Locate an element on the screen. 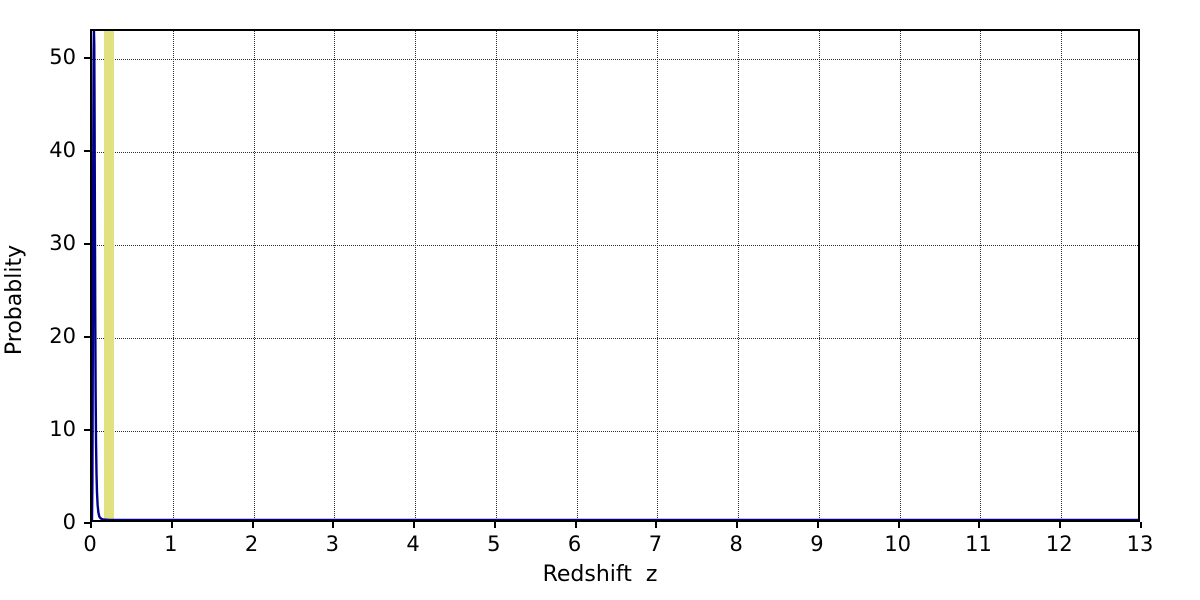 The height and width of the screenshot is (600, 1200). y-tick-label: 40 is located at coordinates (62, 149).